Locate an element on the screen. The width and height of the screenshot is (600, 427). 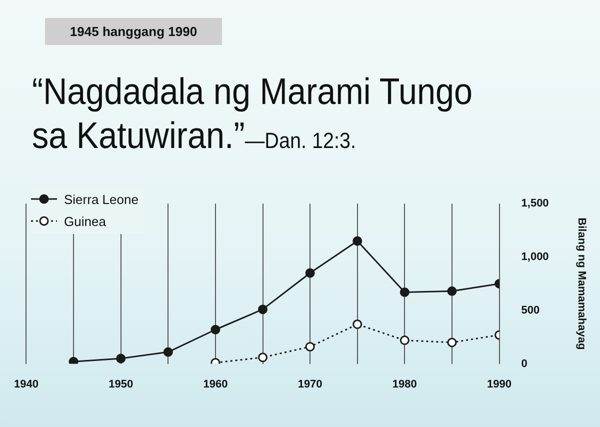
text: —Dan. 12:3. is located at coordinates (300, 140).